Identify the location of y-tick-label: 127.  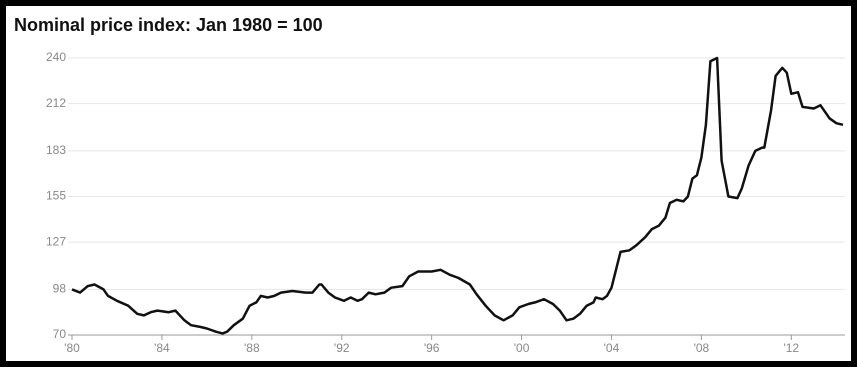
(56, 241).